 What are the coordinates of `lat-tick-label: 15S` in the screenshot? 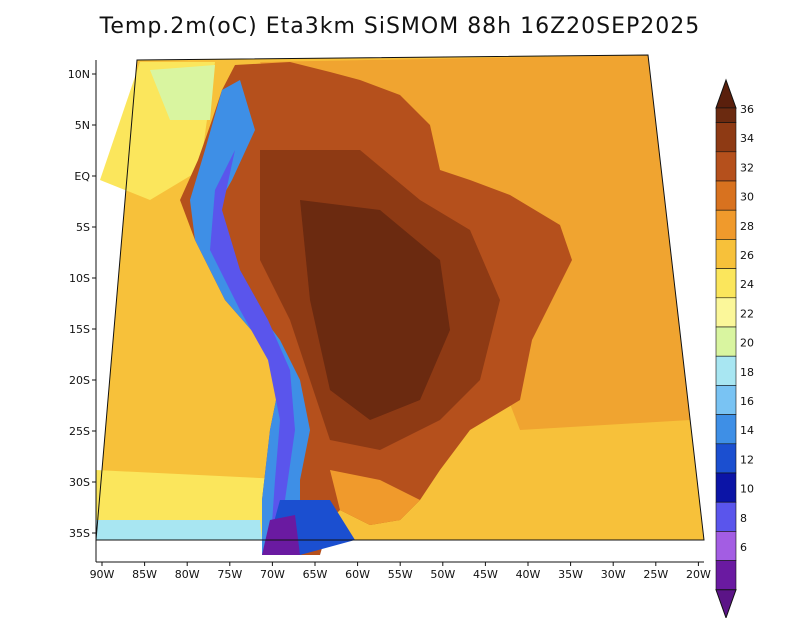 It's located at (79, 329).